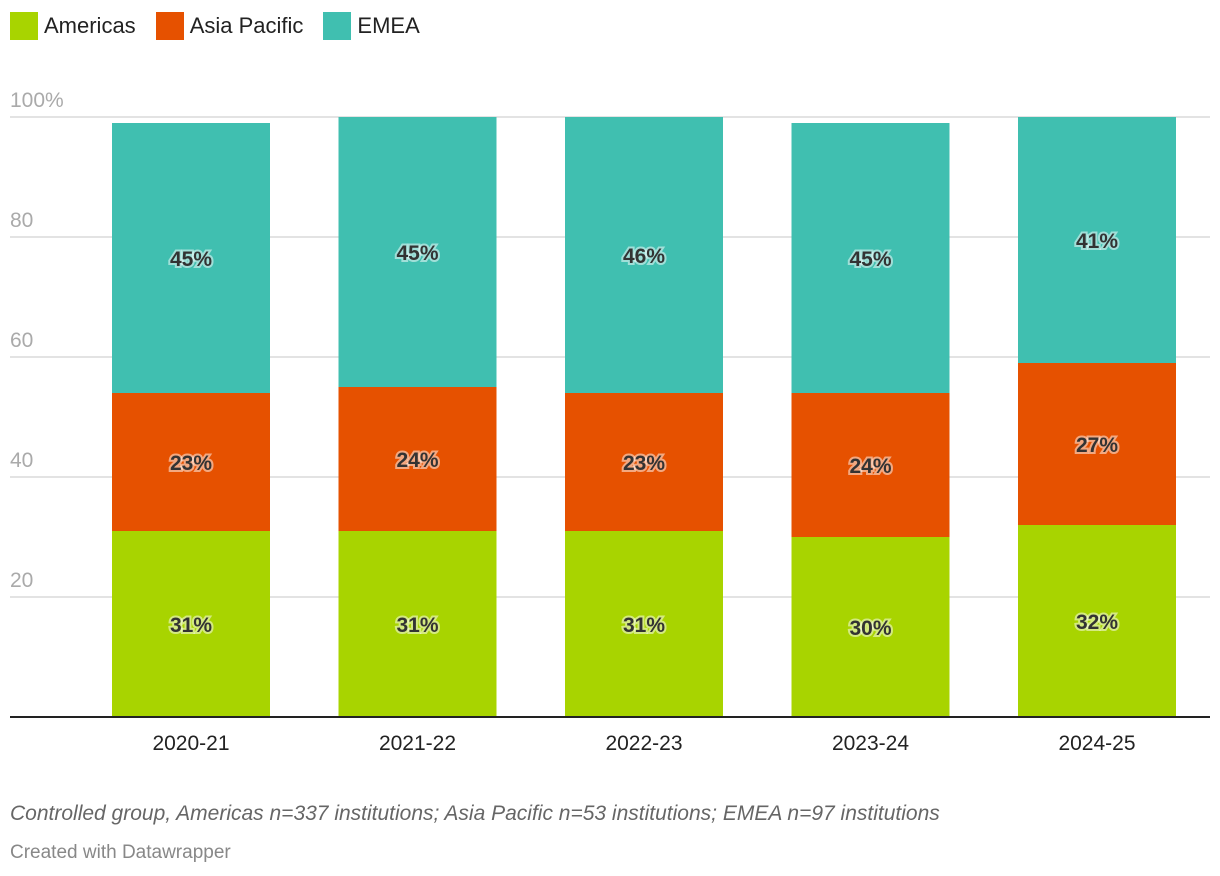 This screenshot has height=876, width=1220. I want to click on legend-label: Americas, so click(90, 25).